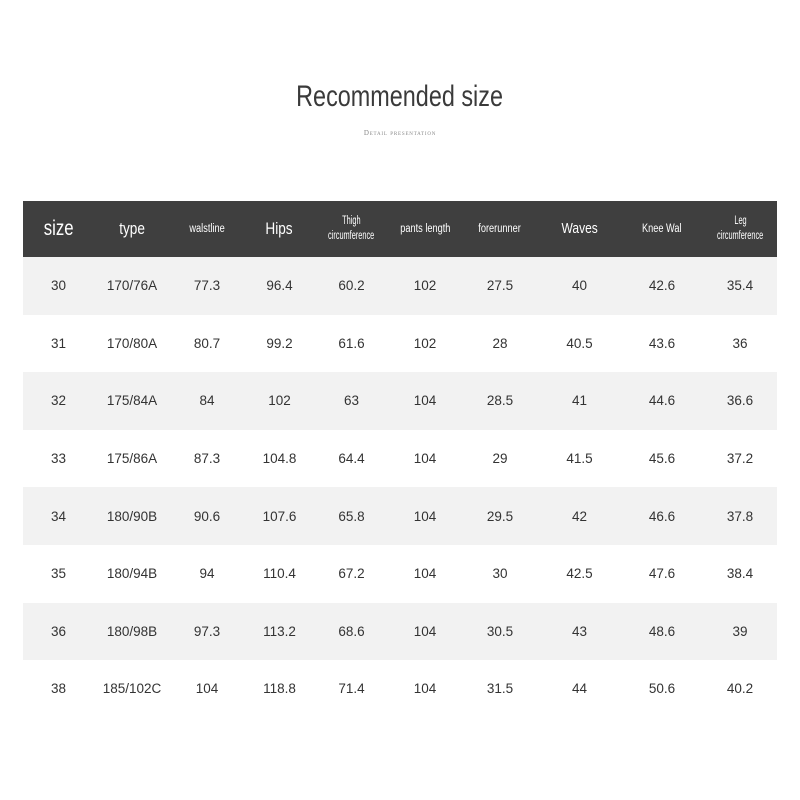 The image size is (800, 800). What do you see at coordinates (500, 516) in the screenshot?
I see `table-cell: 29.5` at bounding box center [500, 516].